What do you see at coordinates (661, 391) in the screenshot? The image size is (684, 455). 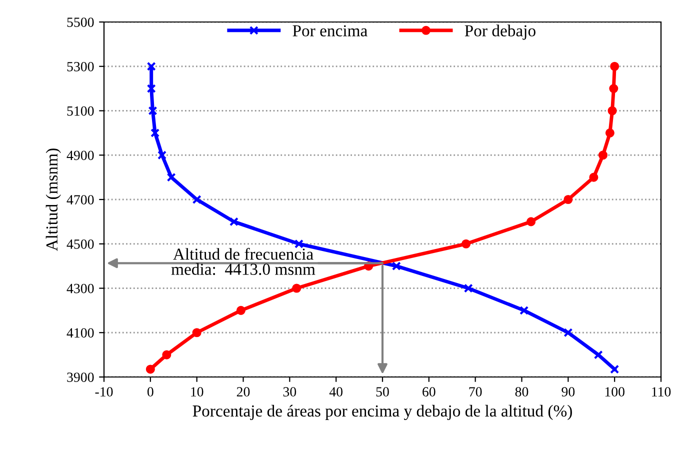 I see `x-tick-label: 110` at bounding box center [661, 391].